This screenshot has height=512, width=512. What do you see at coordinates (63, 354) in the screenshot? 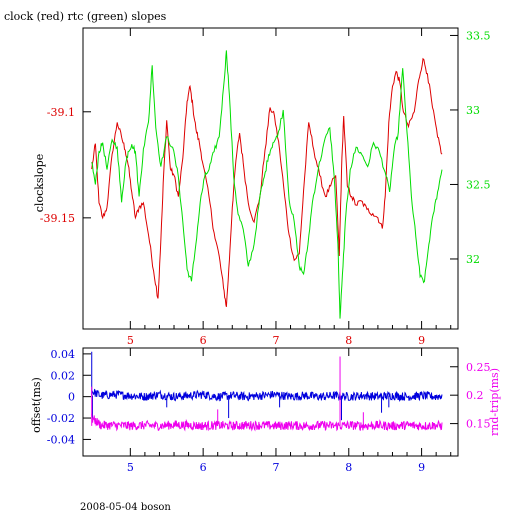
I see `offset-ltick-label: 0.04` at bounding box center [63, 354].